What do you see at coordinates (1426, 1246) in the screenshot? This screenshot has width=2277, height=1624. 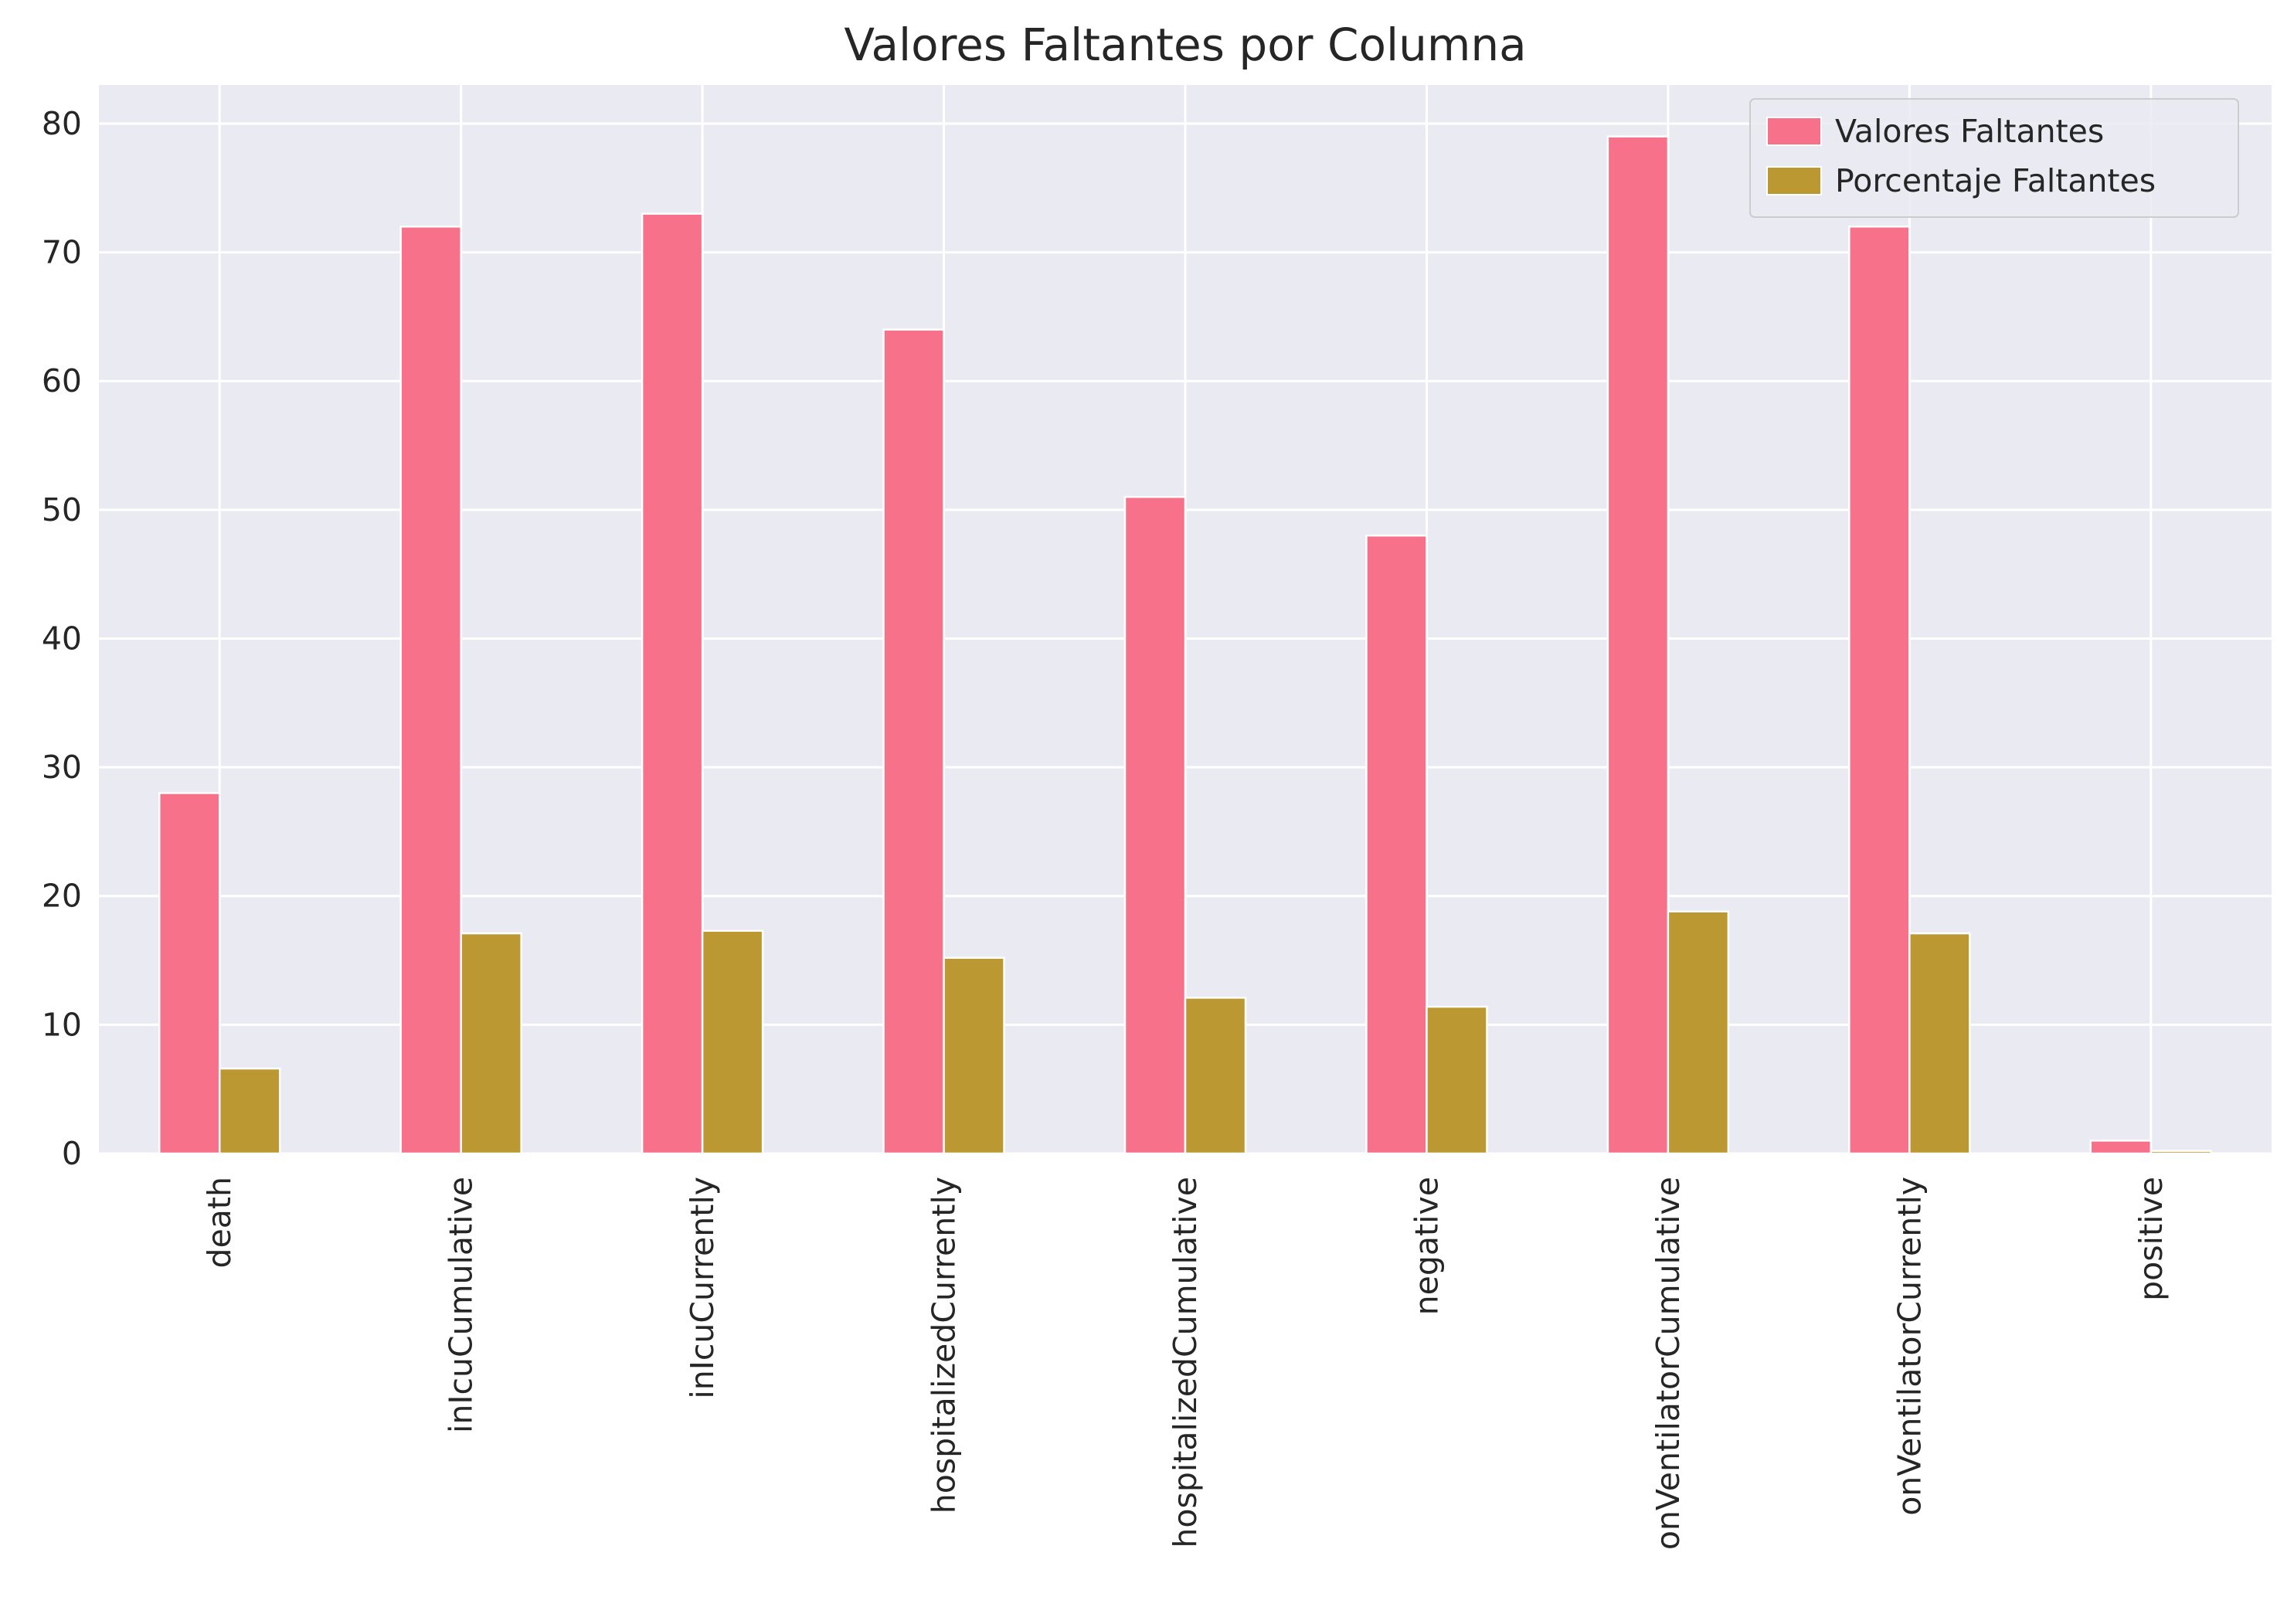 I see `x-tick-label: negative` at bounding box center [1426, 1246].